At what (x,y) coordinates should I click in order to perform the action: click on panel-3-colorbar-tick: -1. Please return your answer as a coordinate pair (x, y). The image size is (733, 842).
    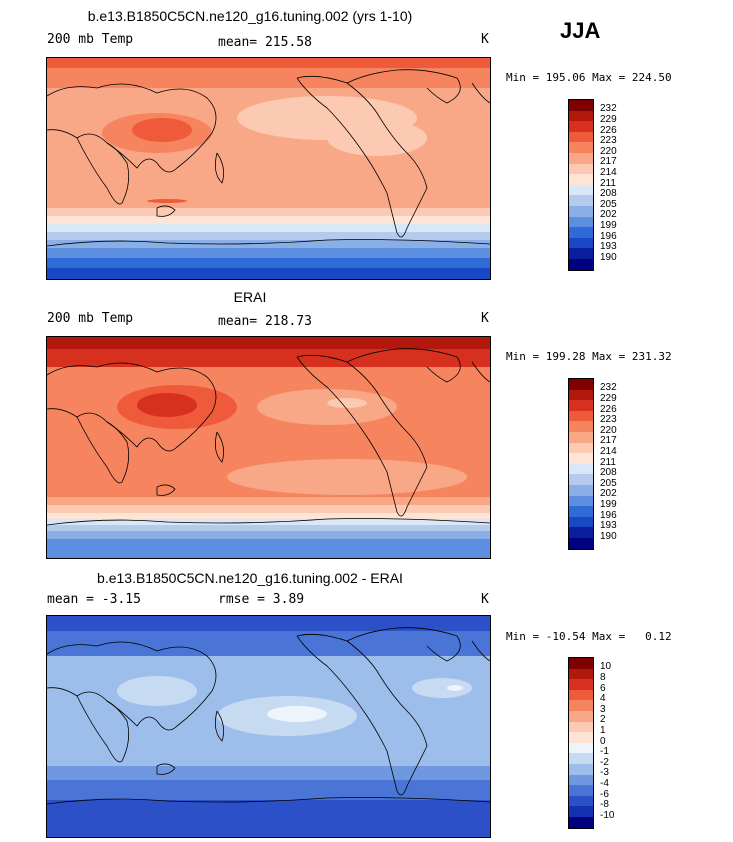
    Looking at the image, I should click on (604, 751).